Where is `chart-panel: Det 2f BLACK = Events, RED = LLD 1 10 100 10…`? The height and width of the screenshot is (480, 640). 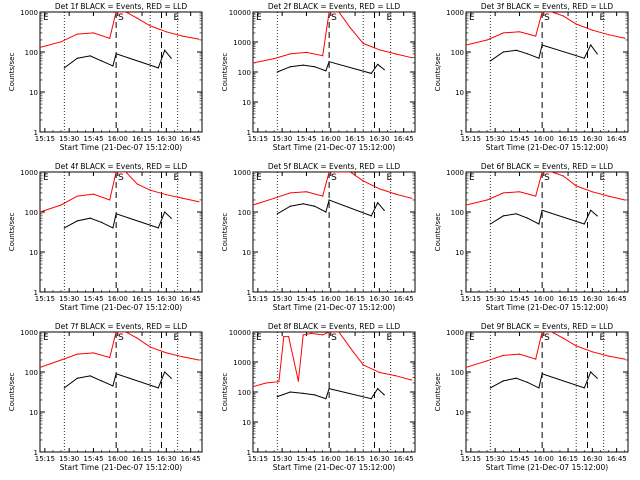 chart-panel: Det 2f BLACK = Events, RED = LLD 1 10 100 10… is located at coordinates (318, 77).